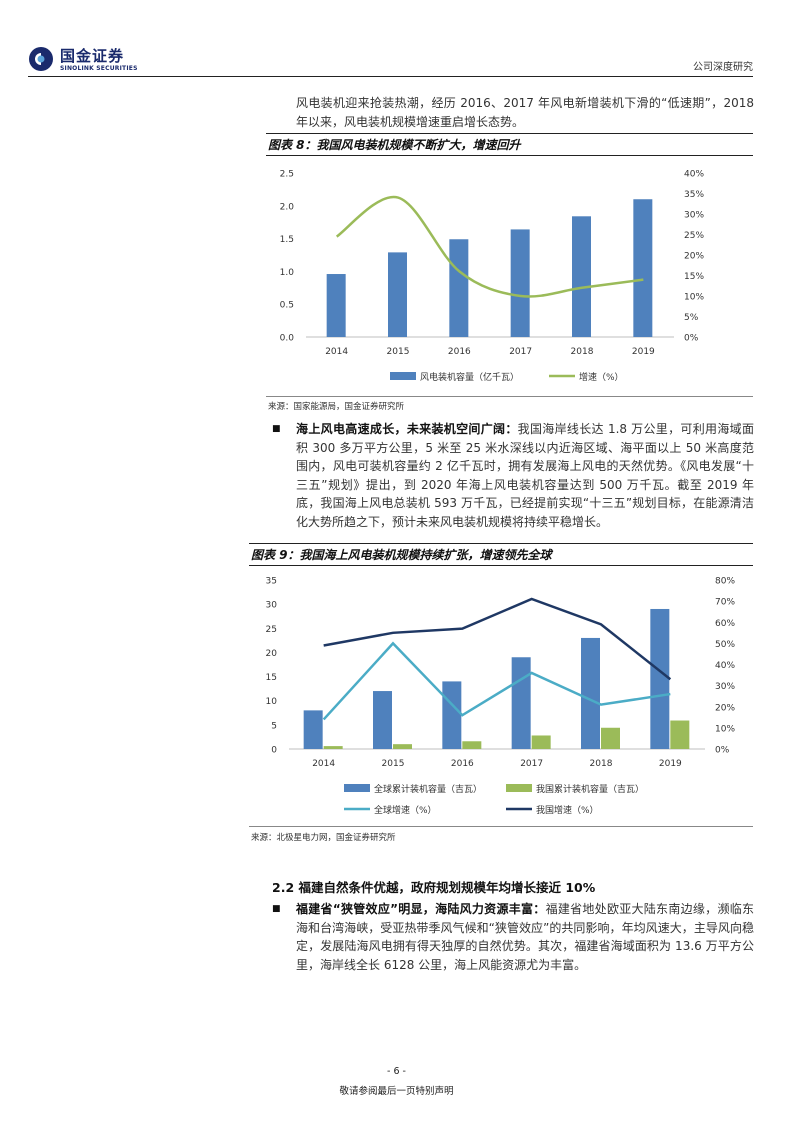 The height and width of the screenshot is (1122, 793). I want to click on header-rule, so click(390, 76).